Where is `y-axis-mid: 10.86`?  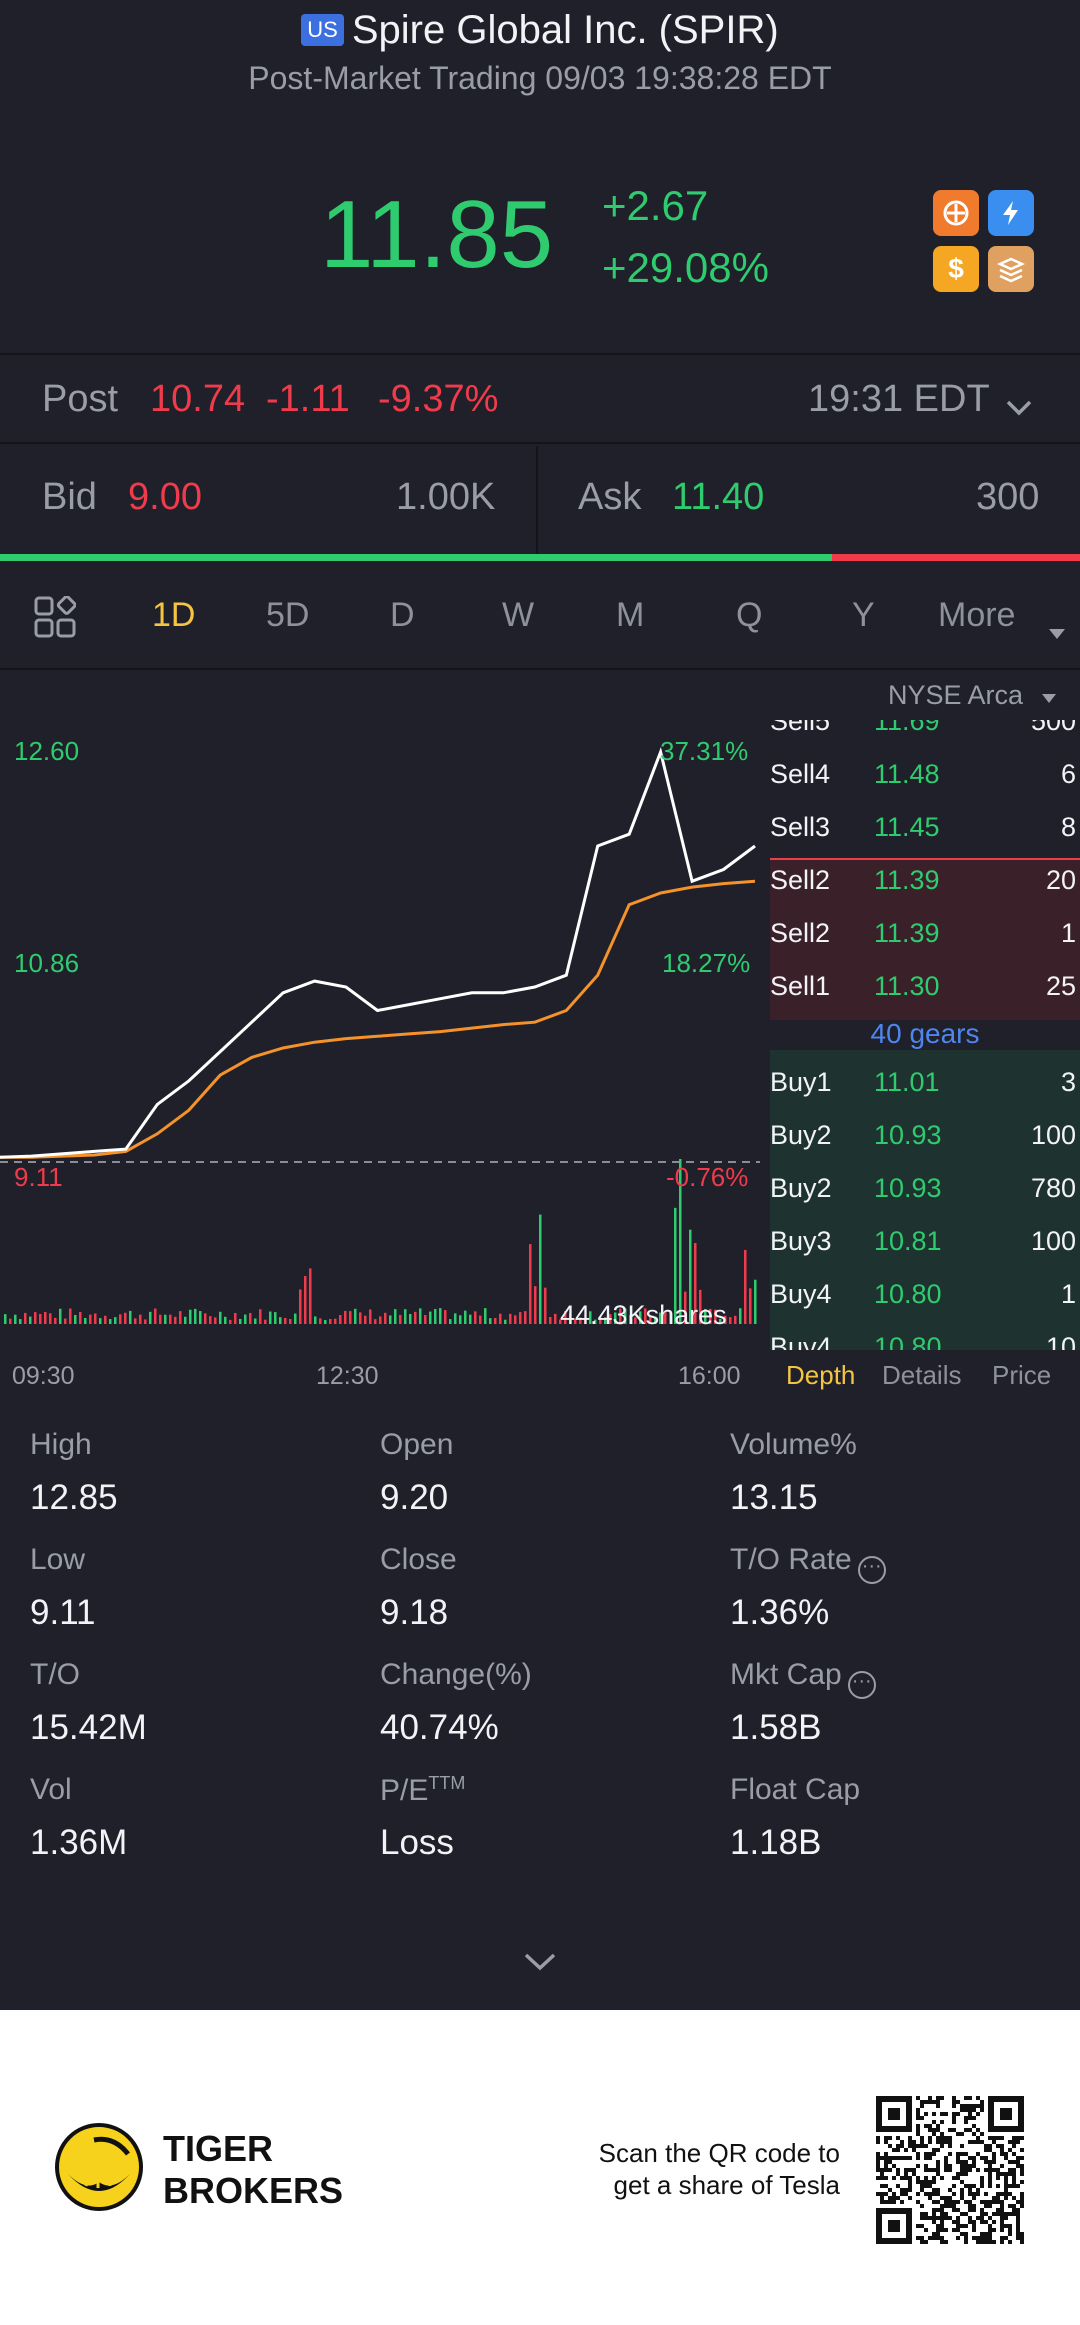 y-axis-mid: 10.86 is located at coordinates (47, 963).